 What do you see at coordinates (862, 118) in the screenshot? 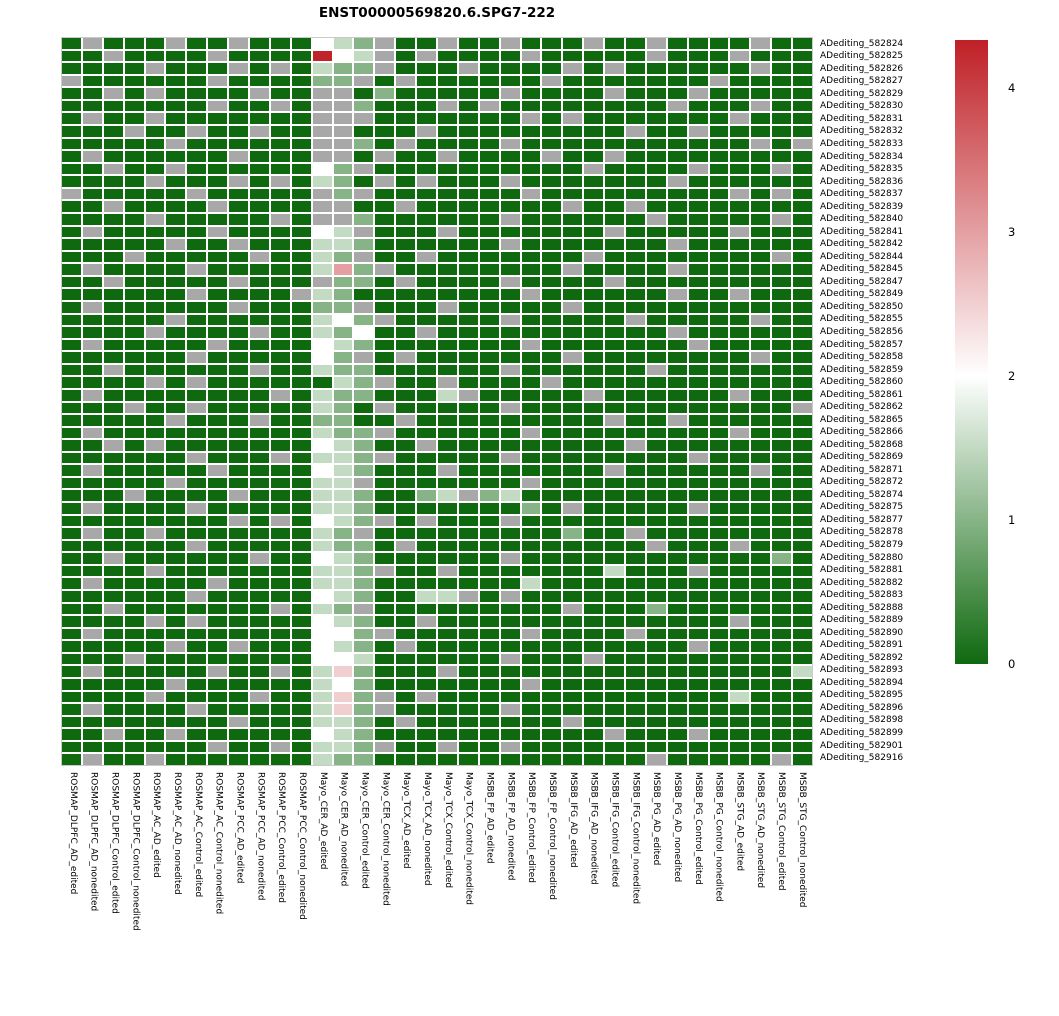
I see `row-label: ADediting_582831` at bounding box center [862, 118].